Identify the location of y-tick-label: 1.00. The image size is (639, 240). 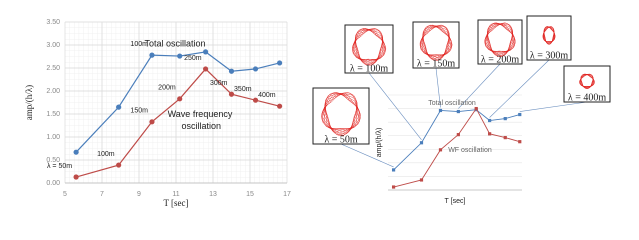
(53, 137).